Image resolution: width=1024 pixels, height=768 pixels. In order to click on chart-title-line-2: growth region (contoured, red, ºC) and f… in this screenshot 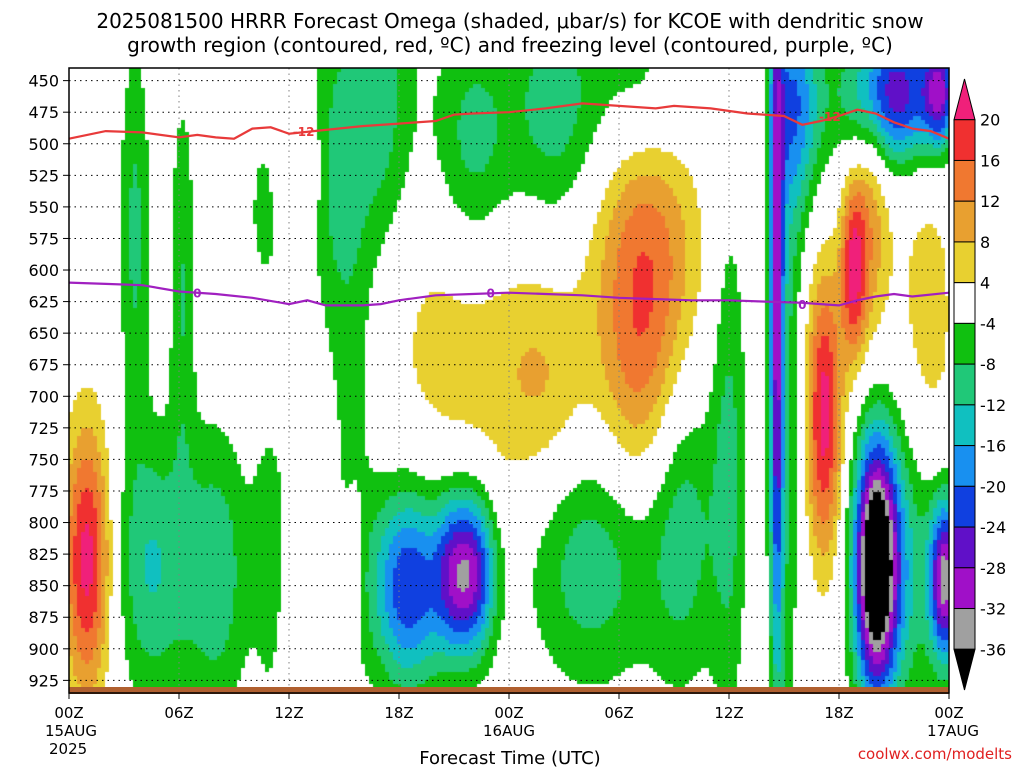, I will do `click(510, 45)`.